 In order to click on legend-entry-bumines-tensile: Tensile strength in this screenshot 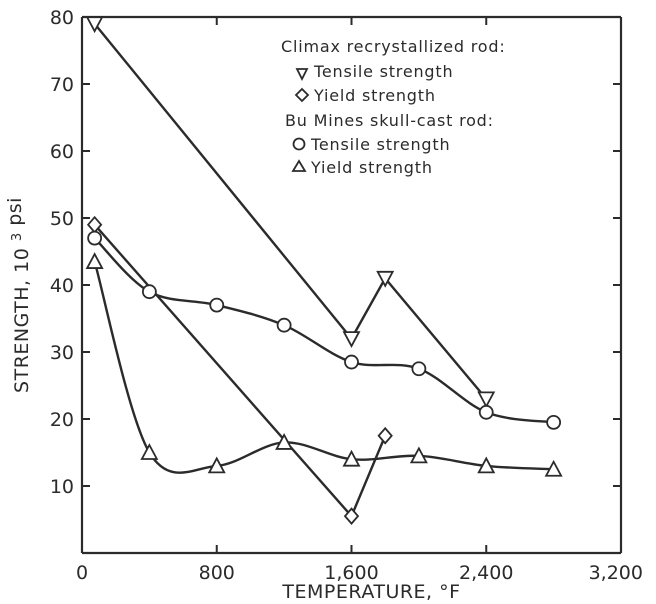, I will do `click(371, 144)`.